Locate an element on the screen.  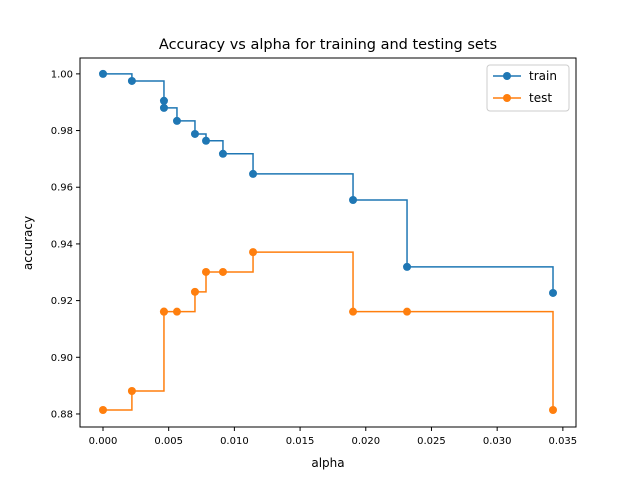
y-tick-label: 0.96 is located at coordinates (62, 188).